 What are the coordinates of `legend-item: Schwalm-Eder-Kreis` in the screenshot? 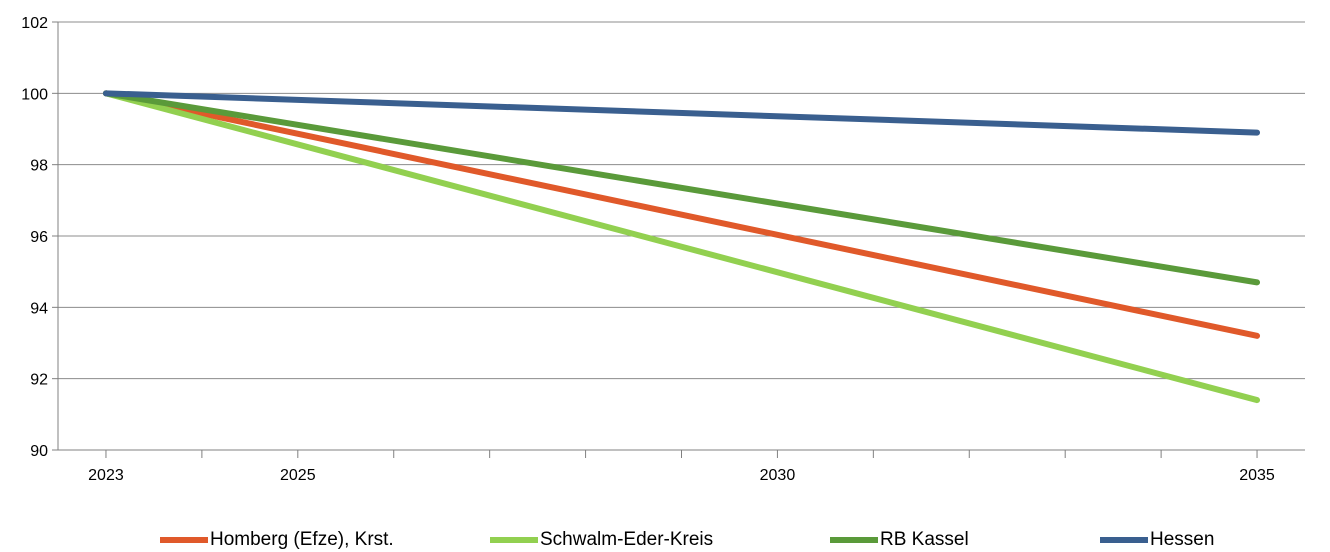 It's located at (601, 540).